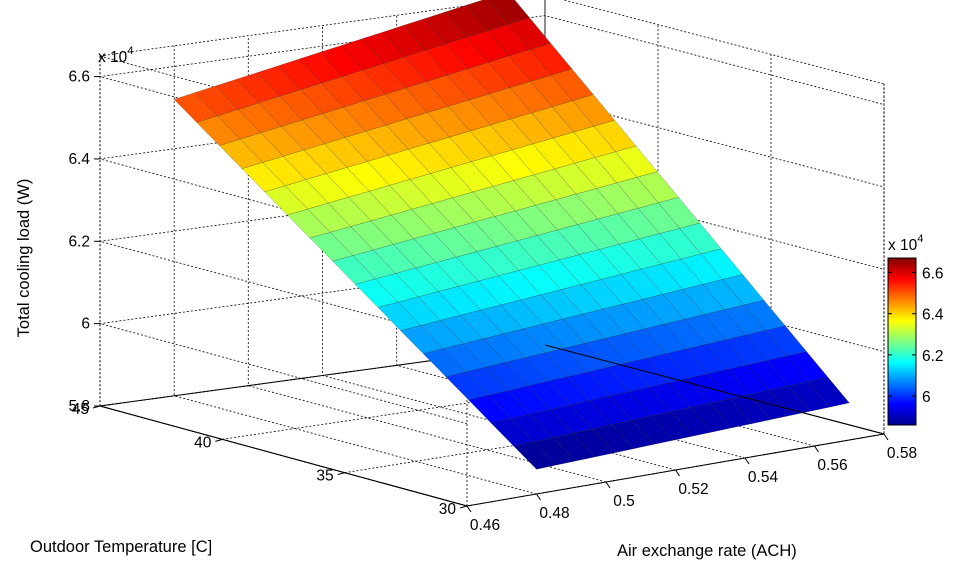 This screenshot has width=975, height=566. Describe the element at coordinates (79, 159) in the screenshot. I see `z-tick-label: 6.4` at that location.